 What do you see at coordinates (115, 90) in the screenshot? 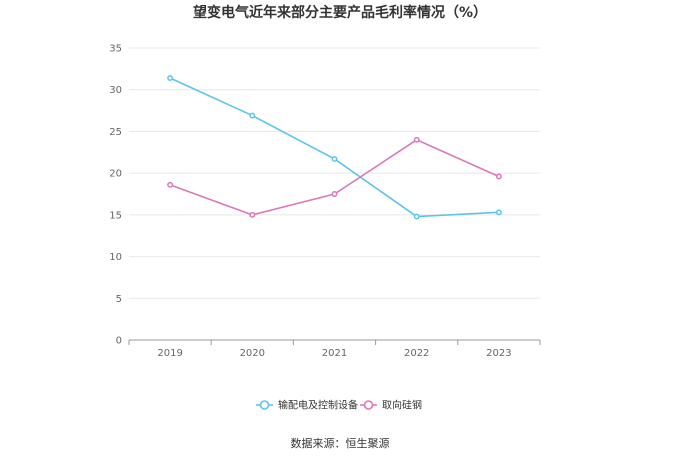
I see `y-tick-label: 30` at bounding box center [115, 90].